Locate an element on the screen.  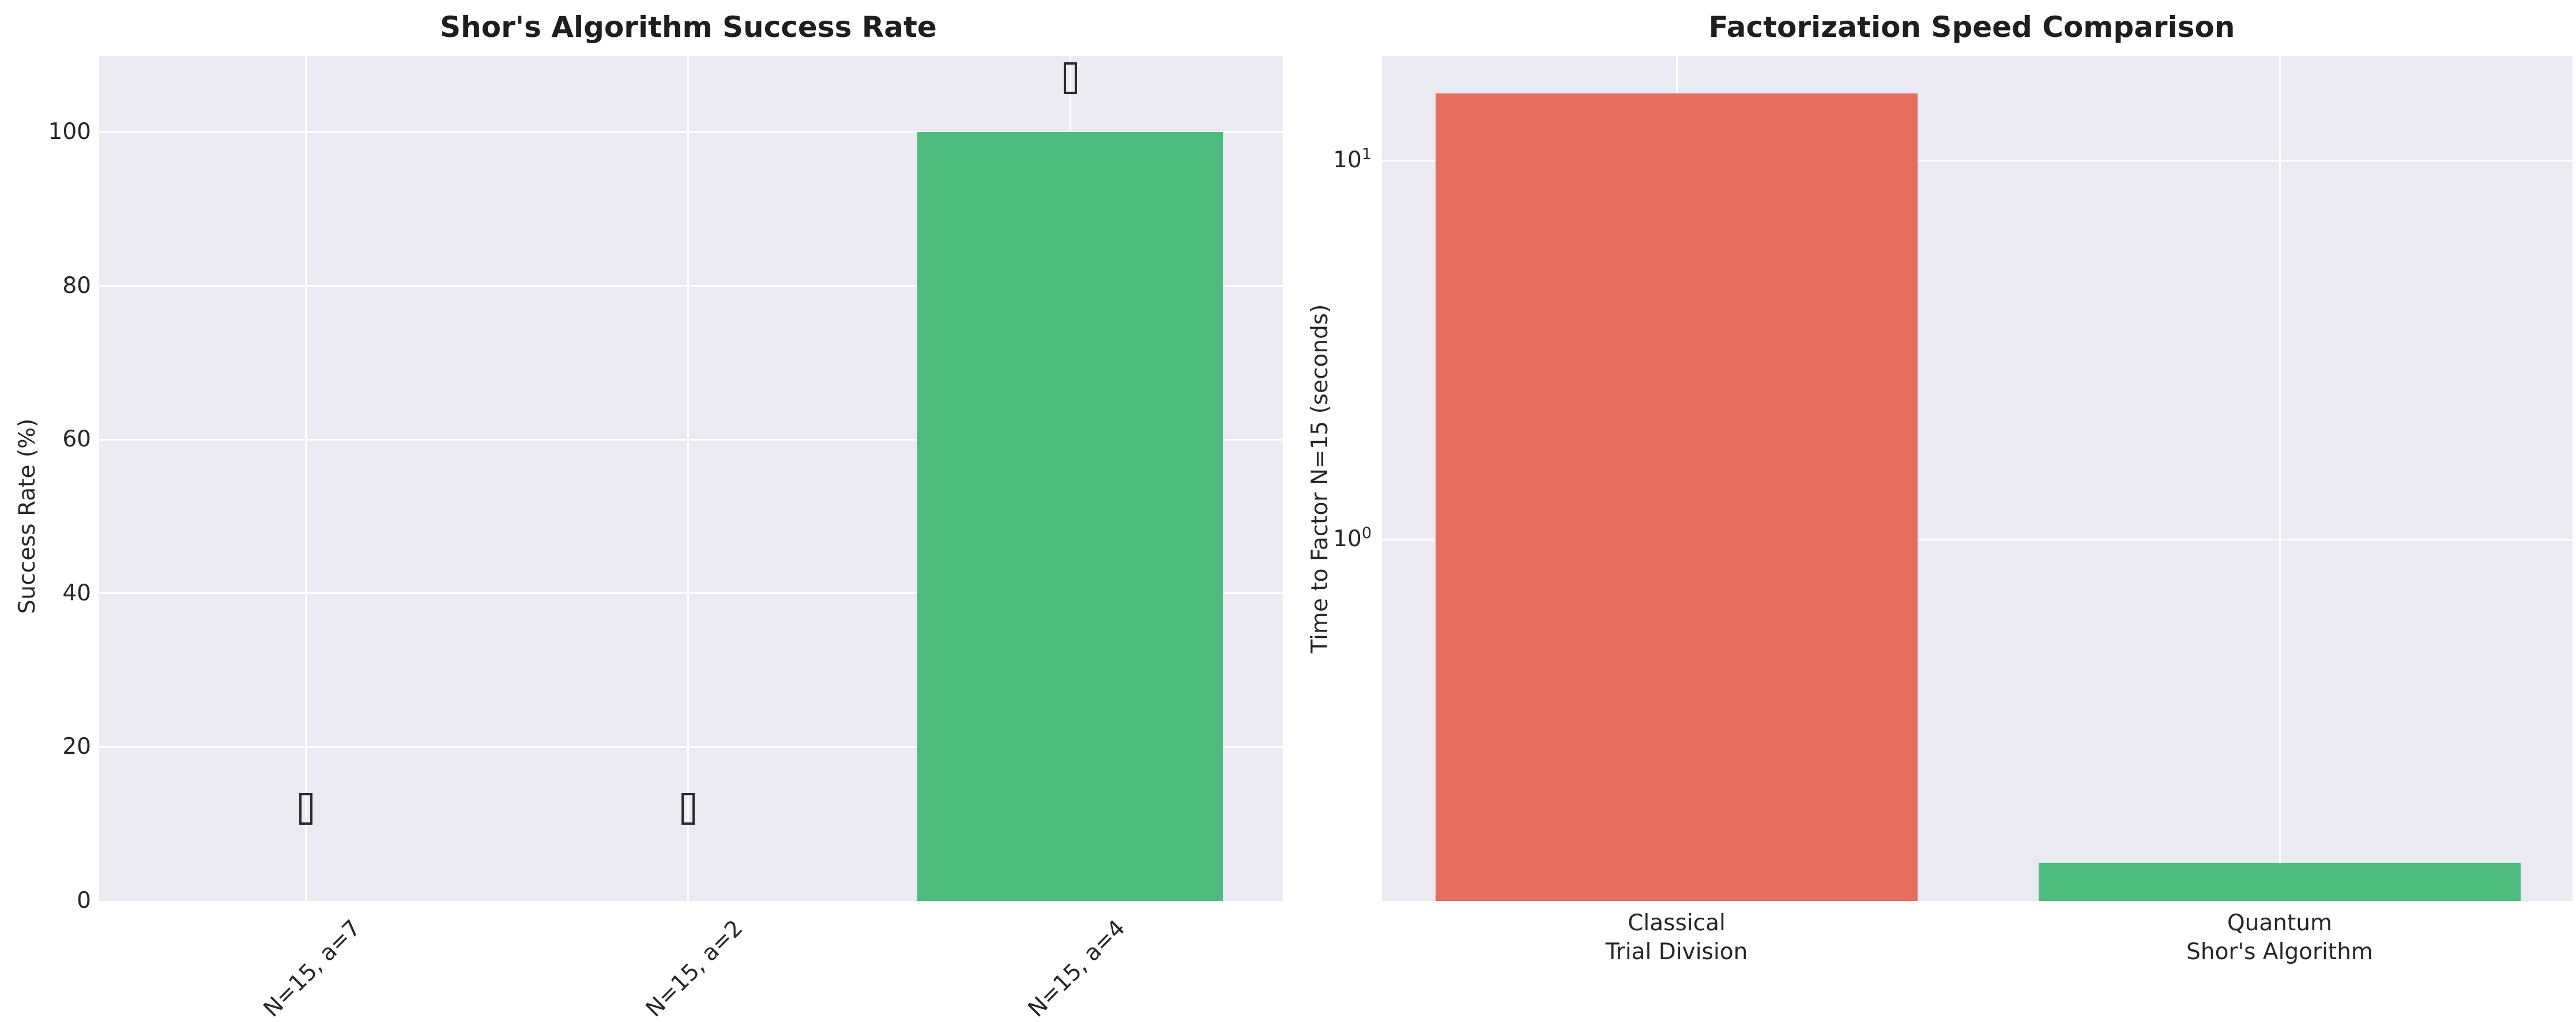
left-ytick-40: 40 is located at coordinates (76, 593).